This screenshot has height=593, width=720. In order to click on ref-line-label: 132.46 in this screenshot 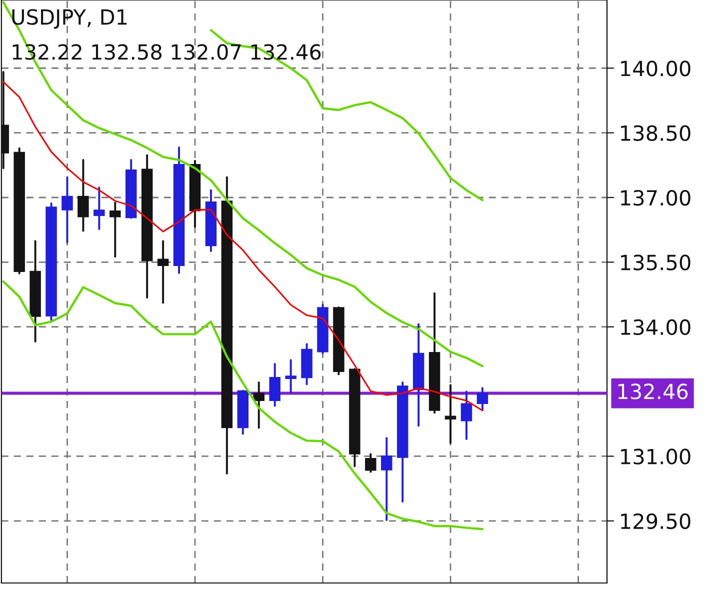, I will do `click(653, 392)`.